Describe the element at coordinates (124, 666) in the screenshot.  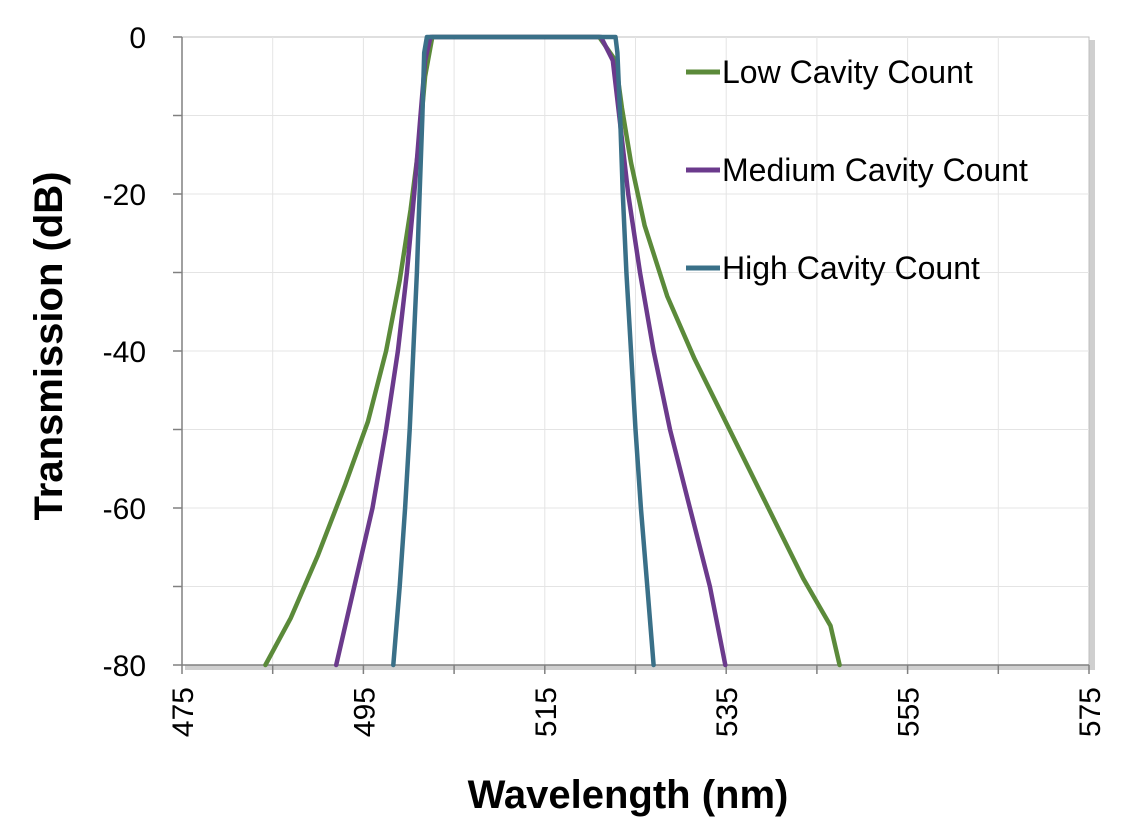
I see `y-tick-label: -80` at that location.